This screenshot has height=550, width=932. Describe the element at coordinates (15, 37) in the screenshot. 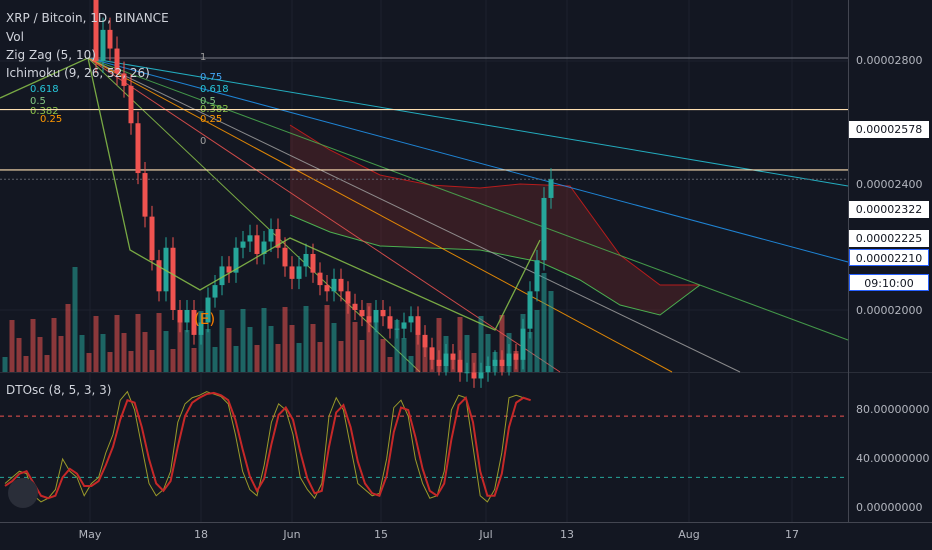

I see `indicator-vol-label: Vol` at that location.